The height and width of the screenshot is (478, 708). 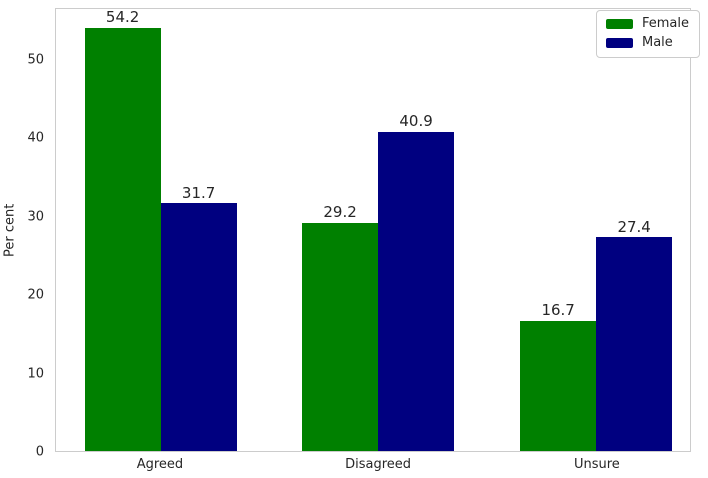 What do you see at coordinates (160, 464) in the screenshot?
I see `x-tick-label-agreed: Agreed` at bounding box center [160, 464].